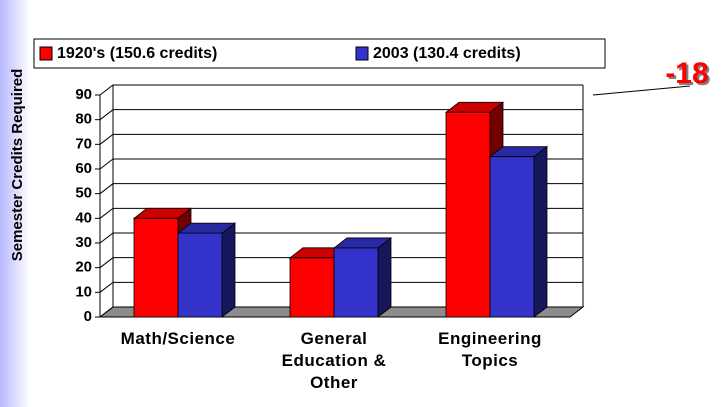 Image resolution: width=725 pixels, height=407 pixels. Describe the element at coordinates (83, 143) in the screenshot. I see `y-tick-label: 70` at that location.